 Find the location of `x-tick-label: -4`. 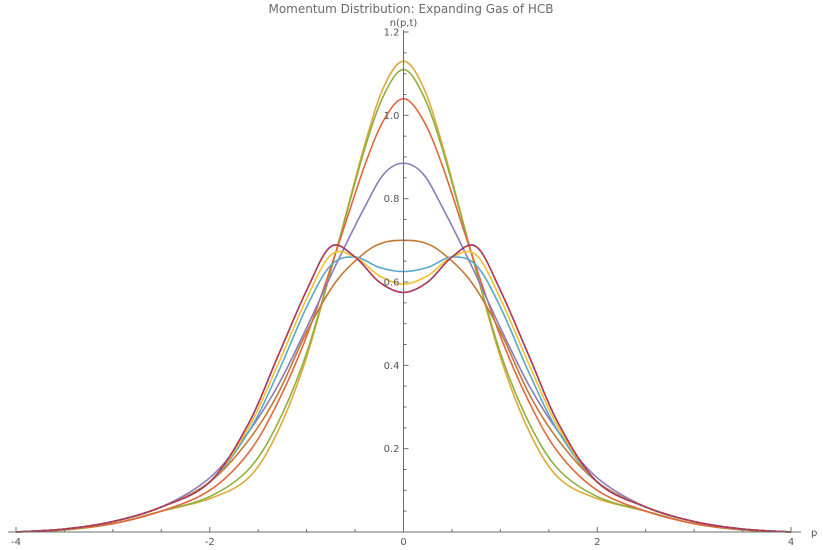

x-tick-label: -4 is located at coordinates (16, 542).